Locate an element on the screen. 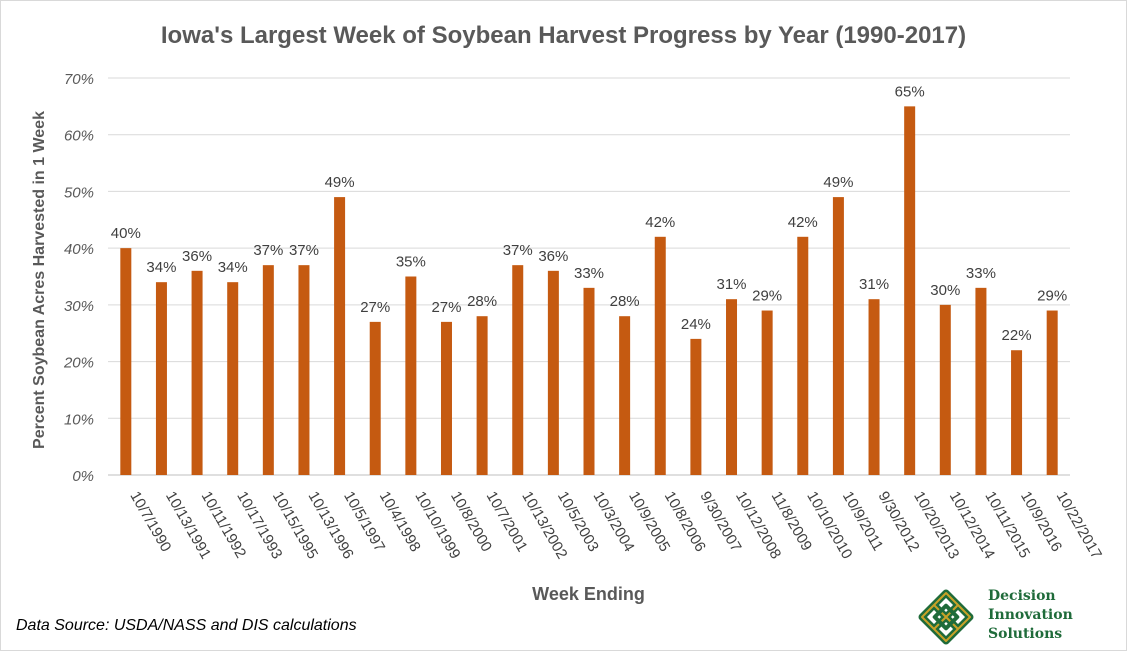  y-tick-label: 30% is located at coordinates (79, 306).